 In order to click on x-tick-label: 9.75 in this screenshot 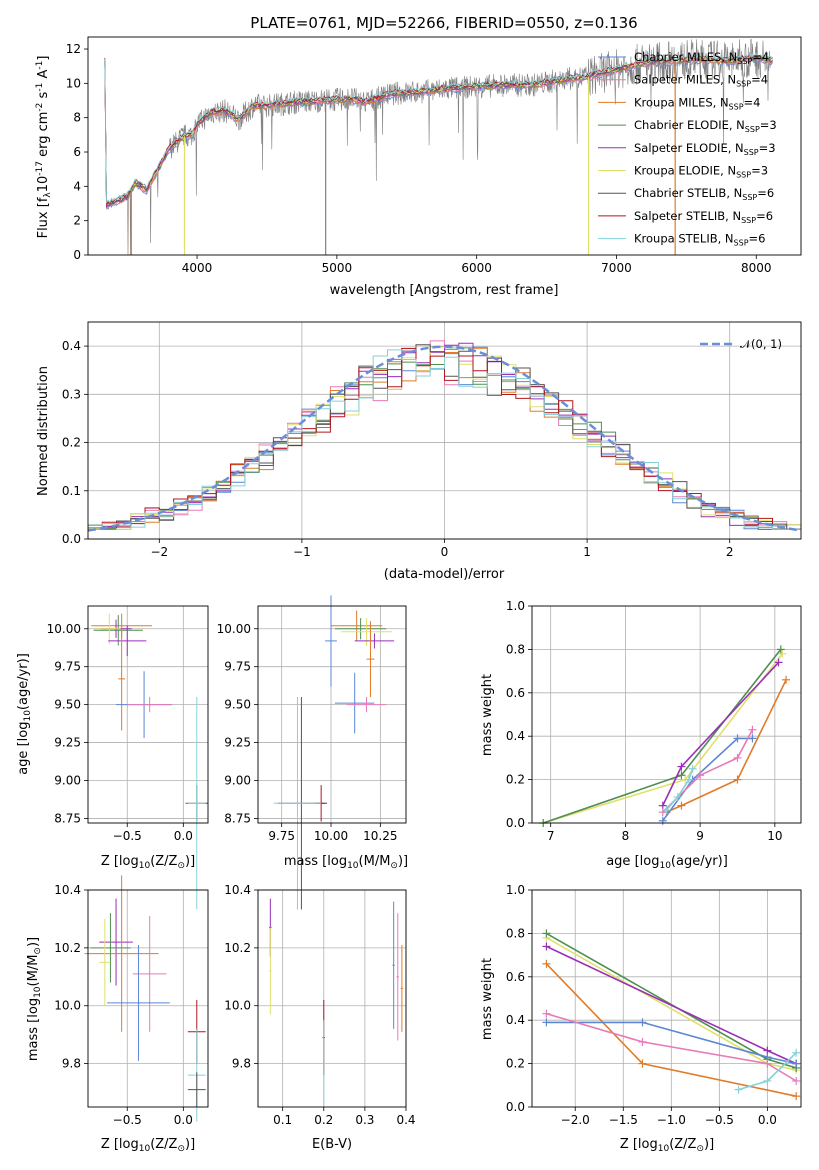, I will do `click(281, 836)`.